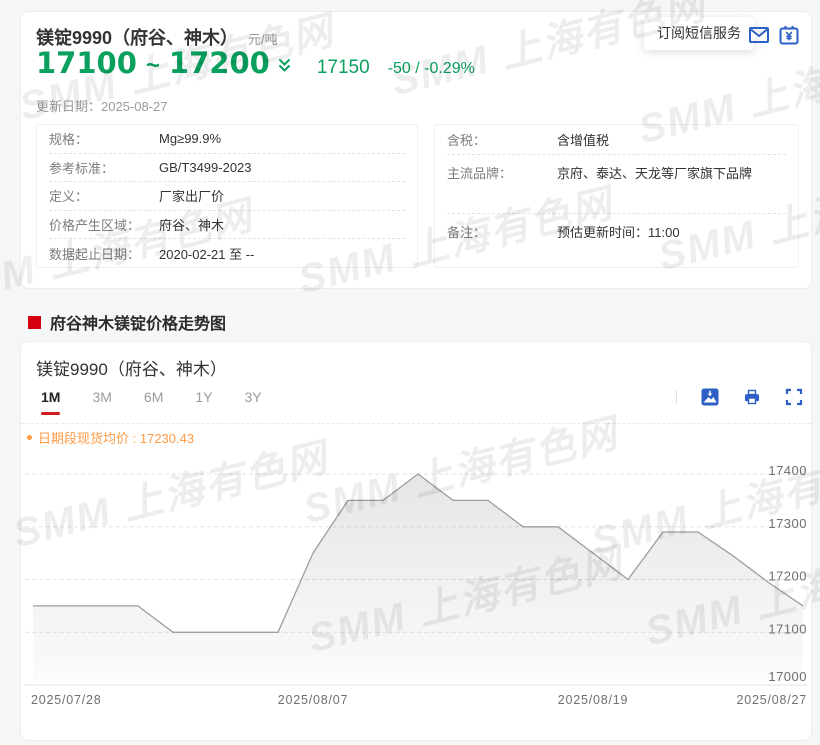 The width and height of the screenshot is (820, 745). I want to click on mail-icon, so click(759, 38).